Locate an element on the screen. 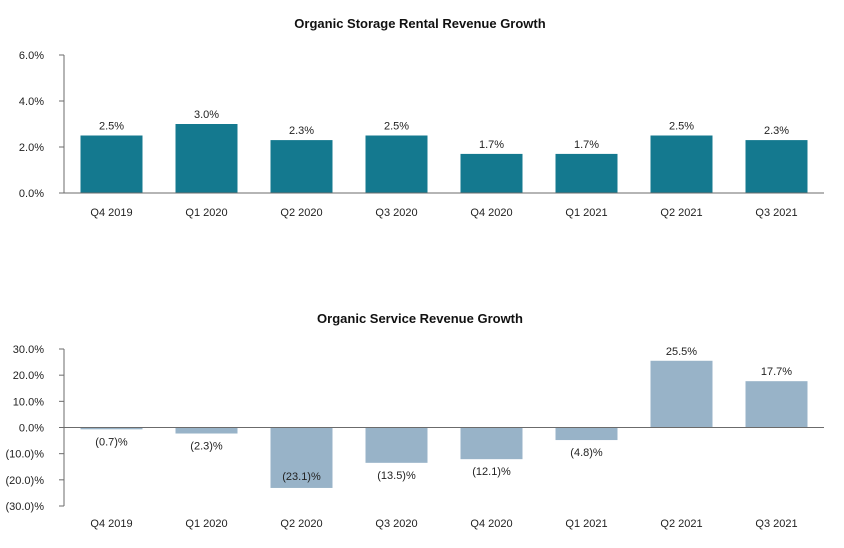 The width and height of the screenshot is (844, 548). y-tick-label: 2.0% is located at coordinates (31, 148).